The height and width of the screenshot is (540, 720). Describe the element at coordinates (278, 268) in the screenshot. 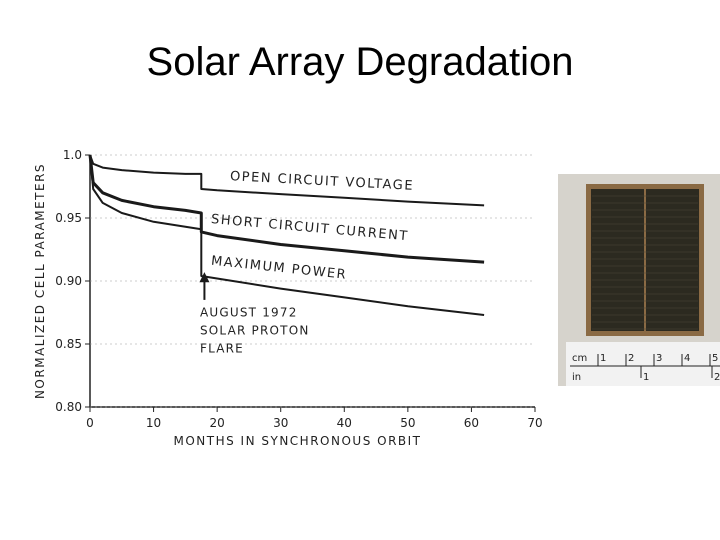

I see `series-label: MAXIMUM POWER` at that location.